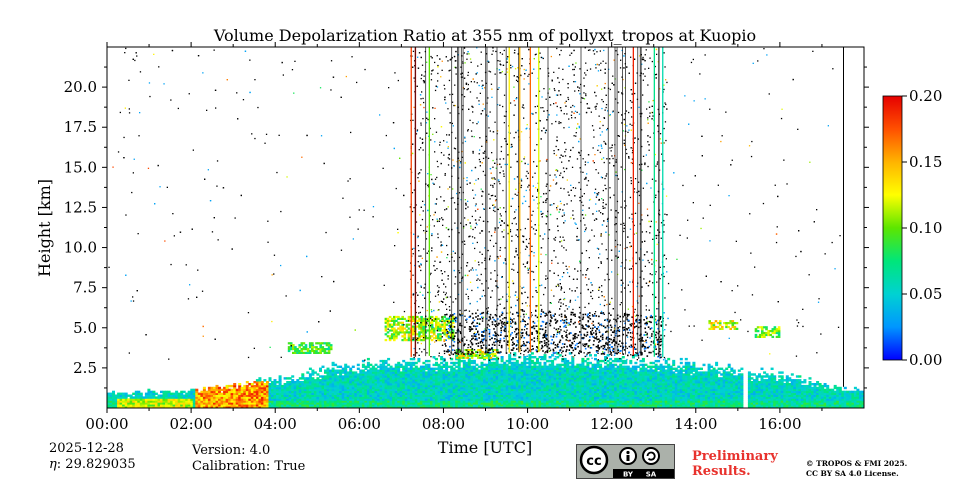 This screenshot has height=480, width=960. What do you see at coordinates (80, 87) in the screenshot?
I see `y-tick-label: 20.0` at bounding box center [80, 87].